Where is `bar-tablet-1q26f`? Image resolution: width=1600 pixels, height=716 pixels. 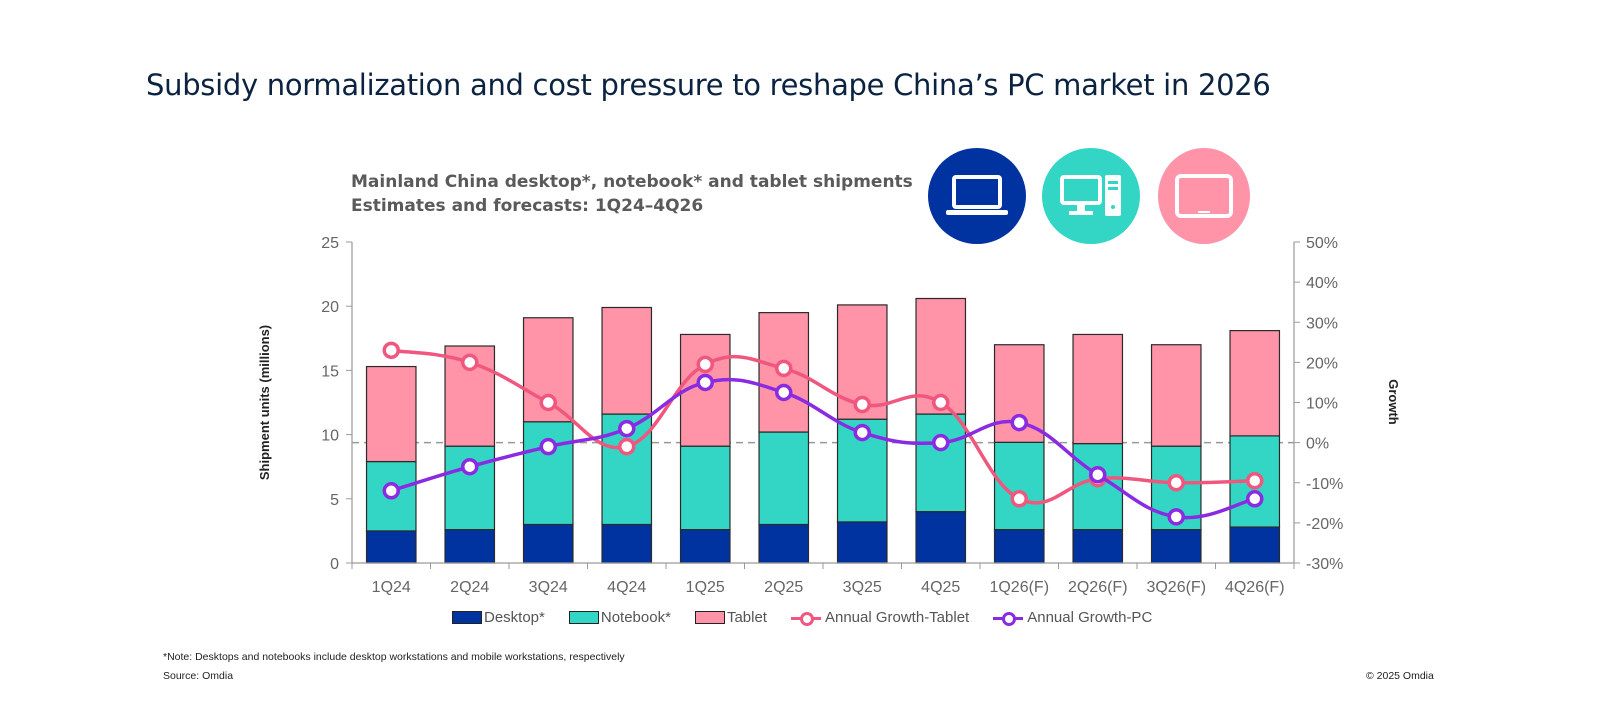 bar-tablet-1q26f is located at coordinates (1019, 393).